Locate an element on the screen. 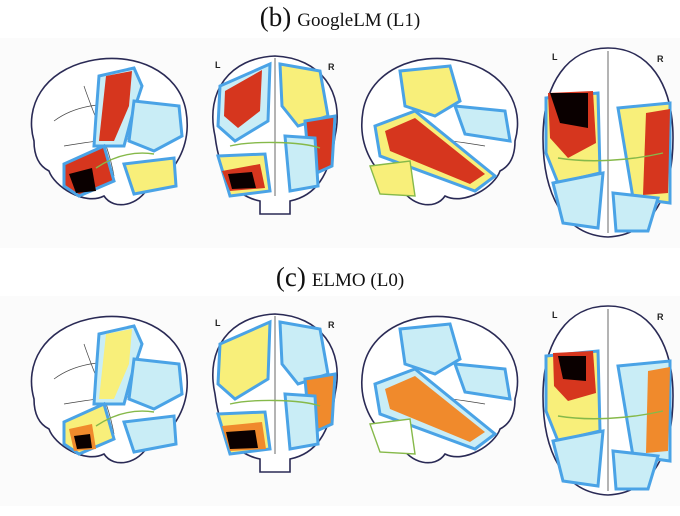 The height and width of the screenshot is (516, 680). panel-b-title: (b) GoogleLM (L1) is located at coordinates (340, 17).